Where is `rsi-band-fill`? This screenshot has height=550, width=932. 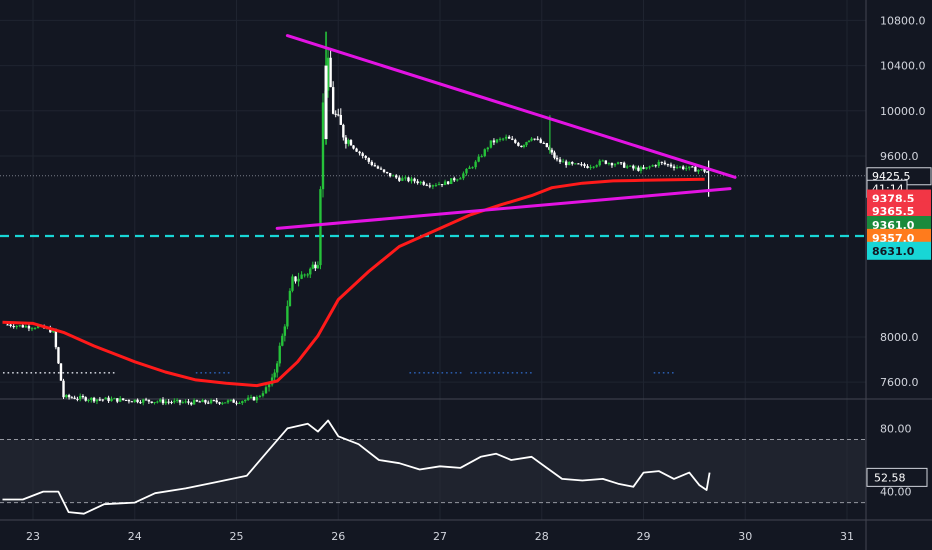 rsi-band-fill is located at coordinates (433, 471).